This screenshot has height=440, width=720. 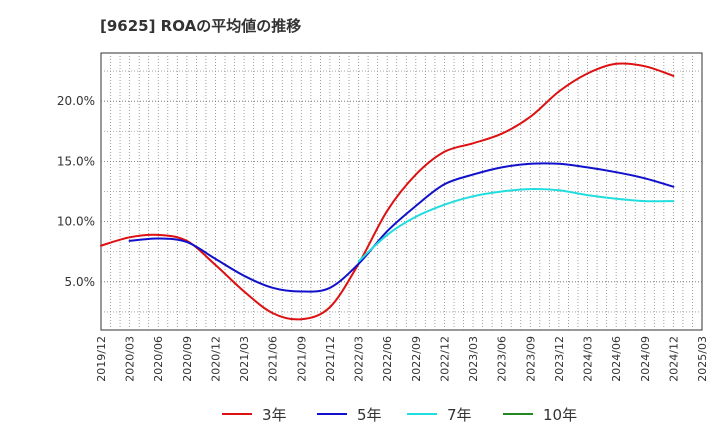 What do you see at coordinates (502, 359) in the screenshot?
I see `x-tick-label: 2023/06` at bounding box center [502, 359].